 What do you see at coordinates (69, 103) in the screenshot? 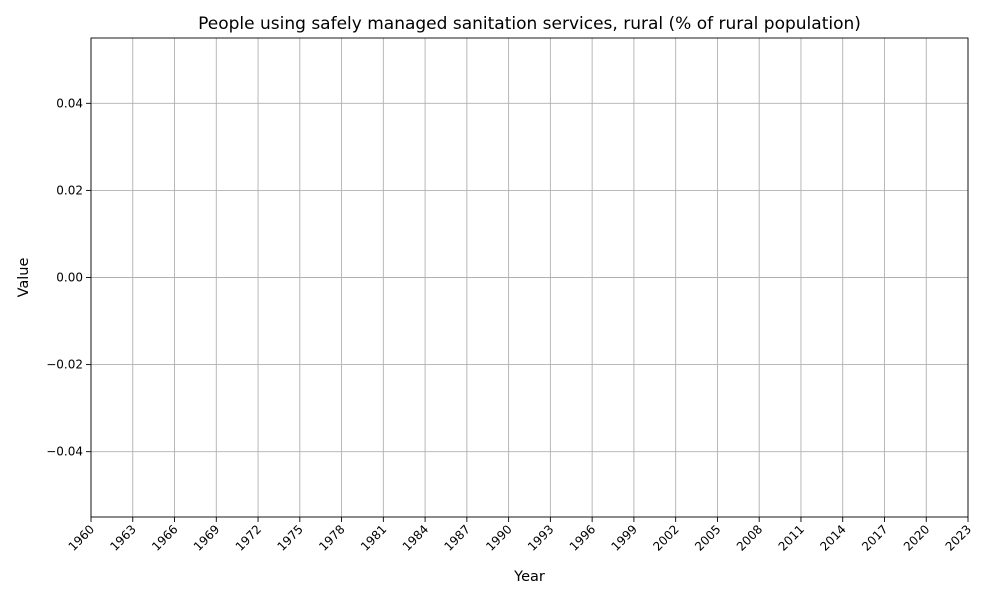
I see `y-tick-label: 0.04` at bounding box center [69, 103].